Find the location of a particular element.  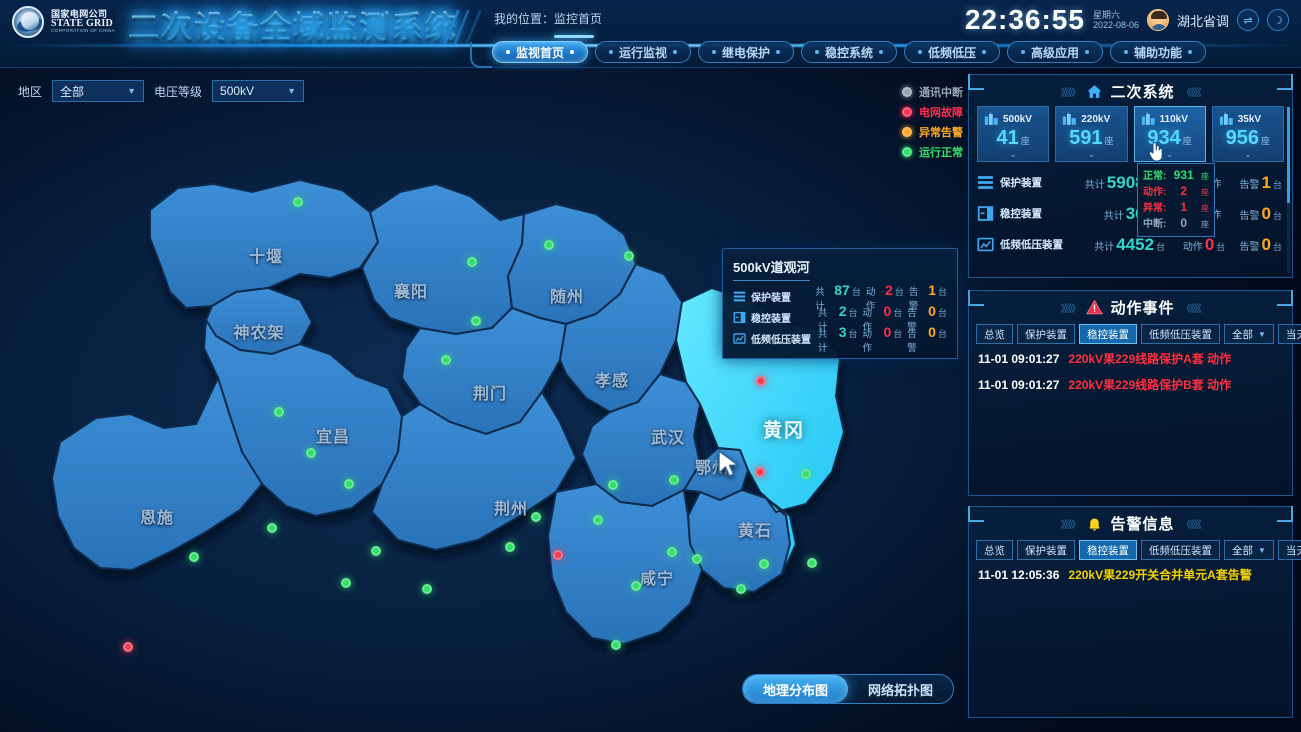

view-switch-option-1: 网络拓扑图 is located at coordinates (900, 690).